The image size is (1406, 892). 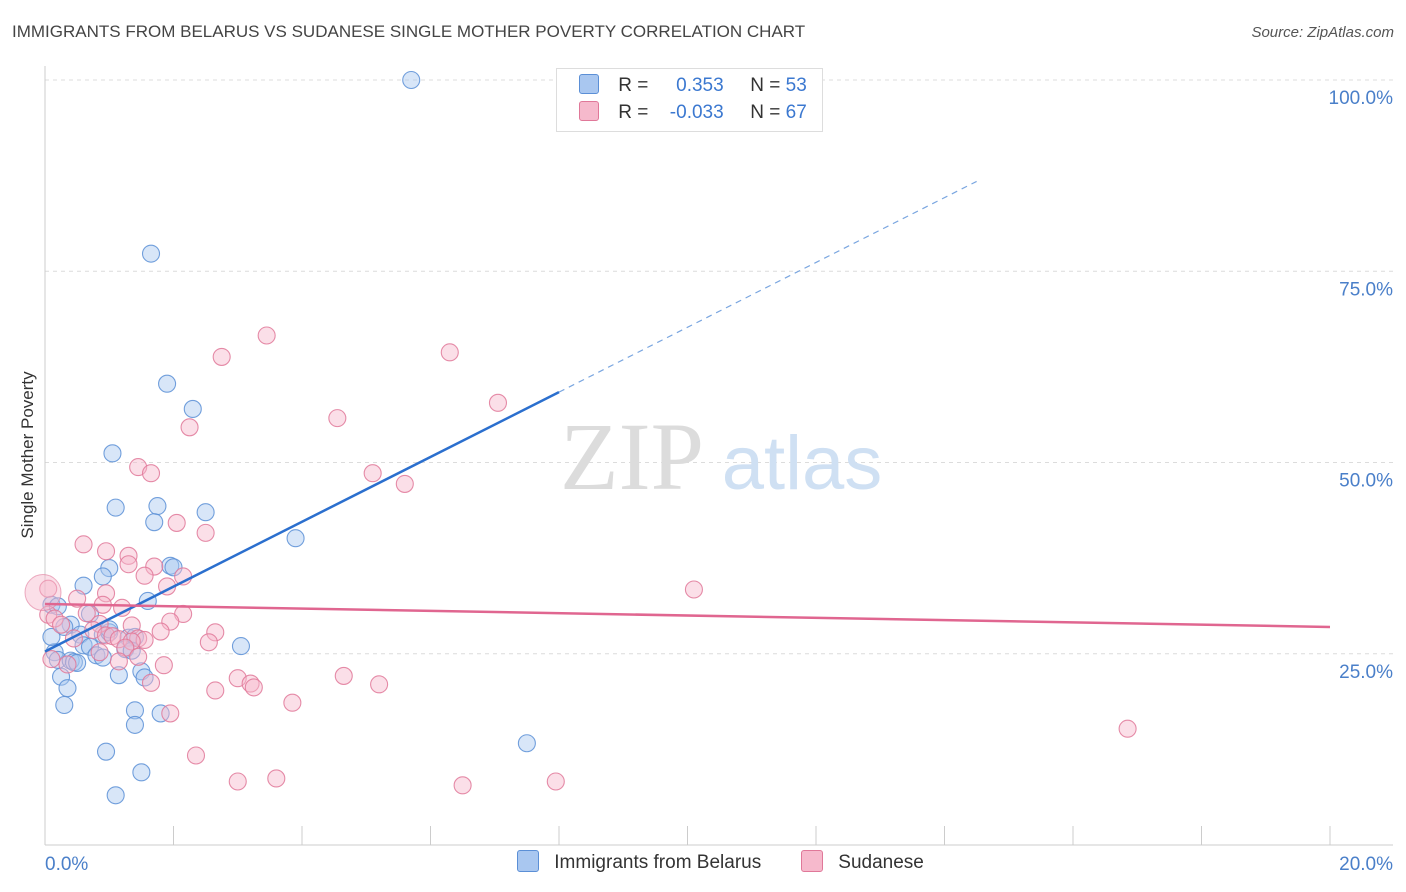 I want to click on watermark-zip: ZIP, so click(x=632, y=456).